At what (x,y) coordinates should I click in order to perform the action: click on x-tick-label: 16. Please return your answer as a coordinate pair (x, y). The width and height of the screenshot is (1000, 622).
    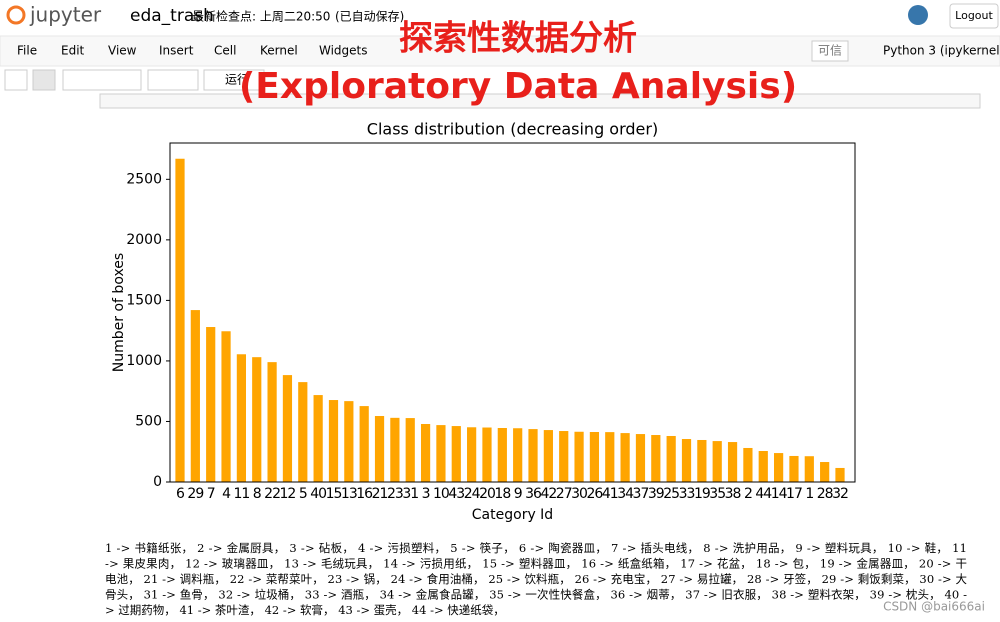
    Looking at the image, I should click on (364, 494).